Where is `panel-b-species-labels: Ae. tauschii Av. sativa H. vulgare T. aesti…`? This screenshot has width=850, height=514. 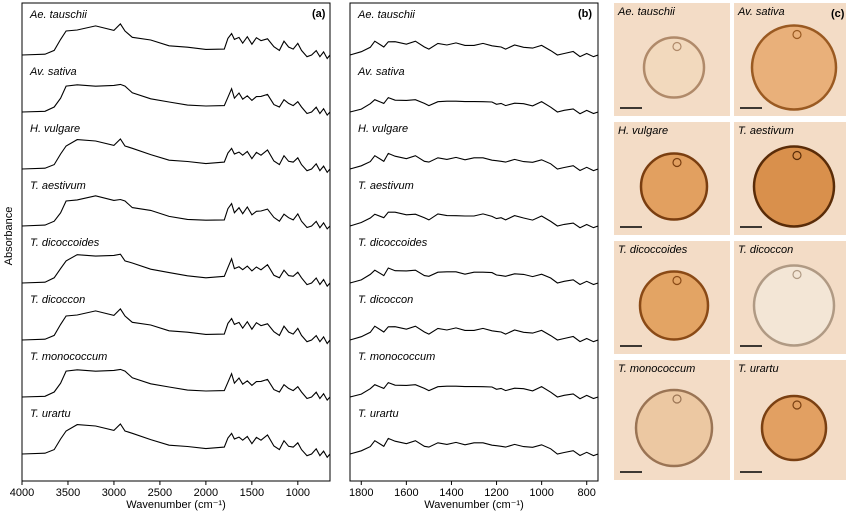 panel-b-species-labels: Ae. tauschii Av. sativa H. vulgare T. aesti… is located at coordinates (396, 214).